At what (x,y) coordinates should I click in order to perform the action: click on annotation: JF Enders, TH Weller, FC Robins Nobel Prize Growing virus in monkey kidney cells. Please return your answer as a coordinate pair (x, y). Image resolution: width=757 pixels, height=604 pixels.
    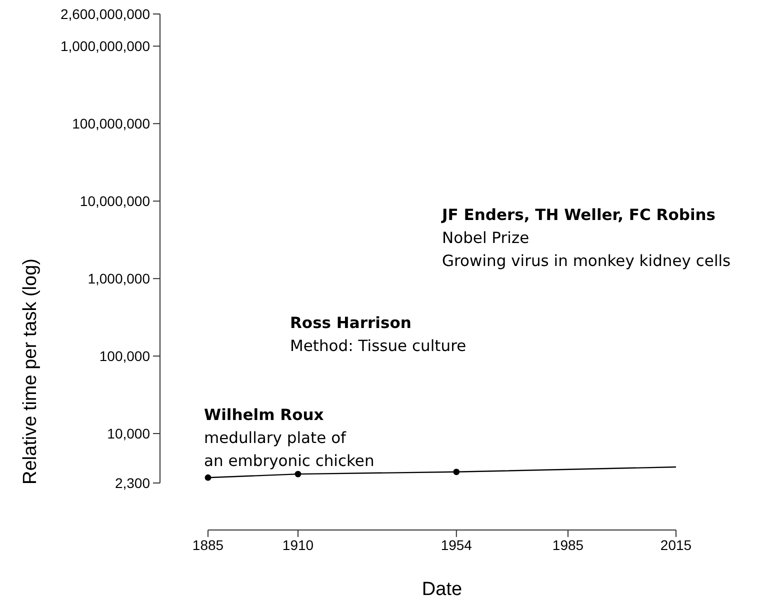
    Looking at the image, I should click on (586, 238).